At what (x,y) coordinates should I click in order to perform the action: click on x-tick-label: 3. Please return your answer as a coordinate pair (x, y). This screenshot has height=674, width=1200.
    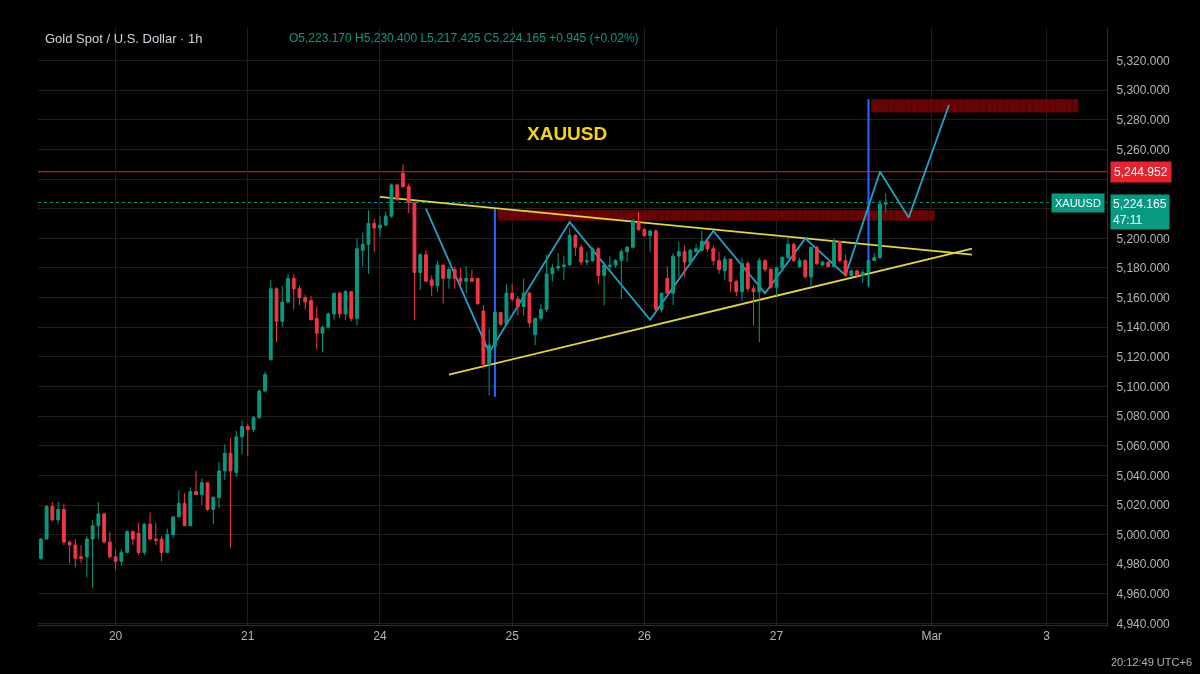
    Looking at the image, I should click on (1047, 636).